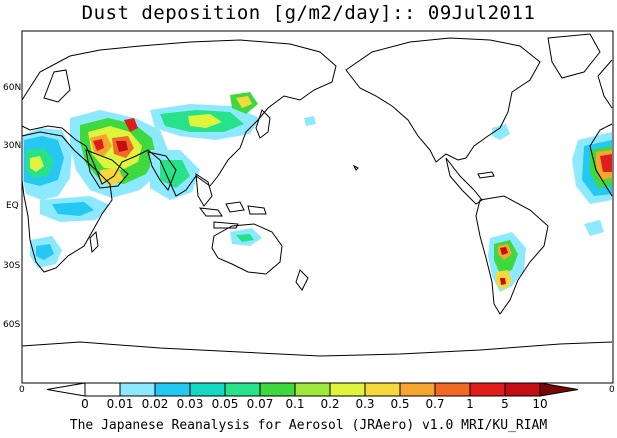 This screenshot has height=438, width=617. I want to click on colorbar-tick-label: 0.02, so click(155, 404).